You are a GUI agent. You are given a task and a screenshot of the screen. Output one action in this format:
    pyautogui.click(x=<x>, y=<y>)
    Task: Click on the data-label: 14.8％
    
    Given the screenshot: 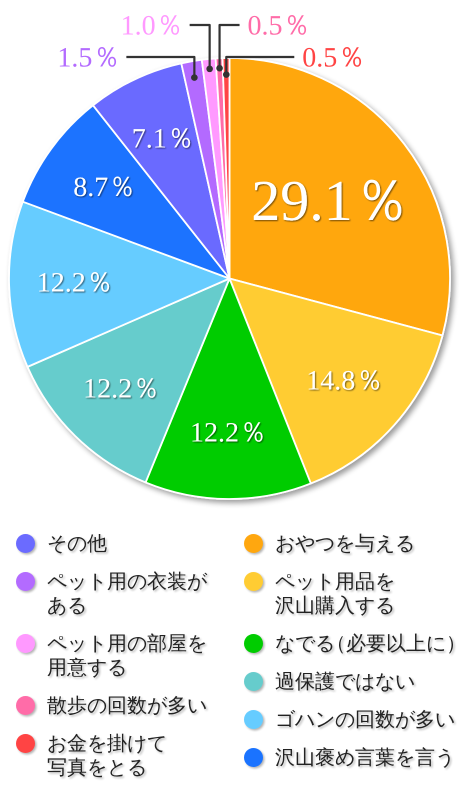 What is the action you would take?
    pyautogui.click(x=345, y=381)
    